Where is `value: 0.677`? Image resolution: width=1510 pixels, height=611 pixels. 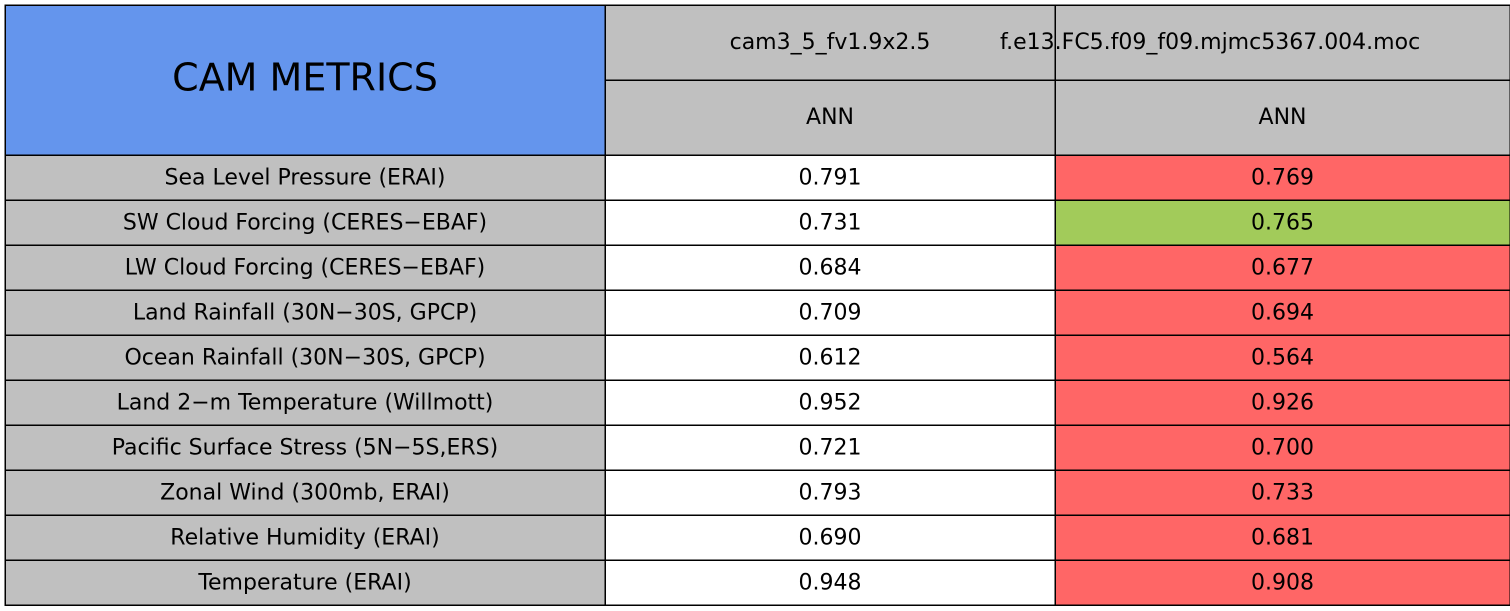 value: 0.677 is located at coordinates (1282, 268).